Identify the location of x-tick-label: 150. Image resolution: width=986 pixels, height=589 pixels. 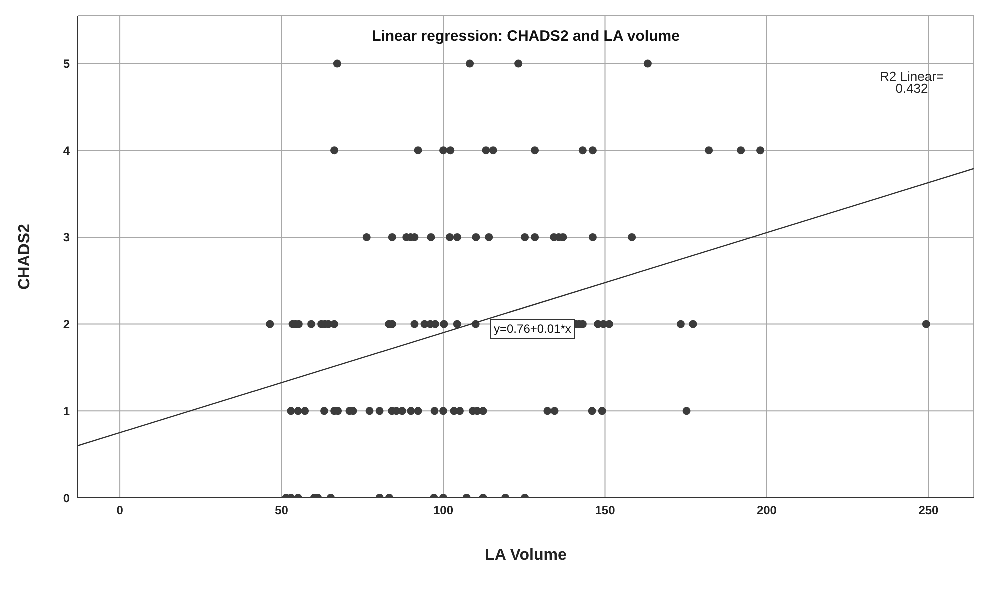
(605, 511).